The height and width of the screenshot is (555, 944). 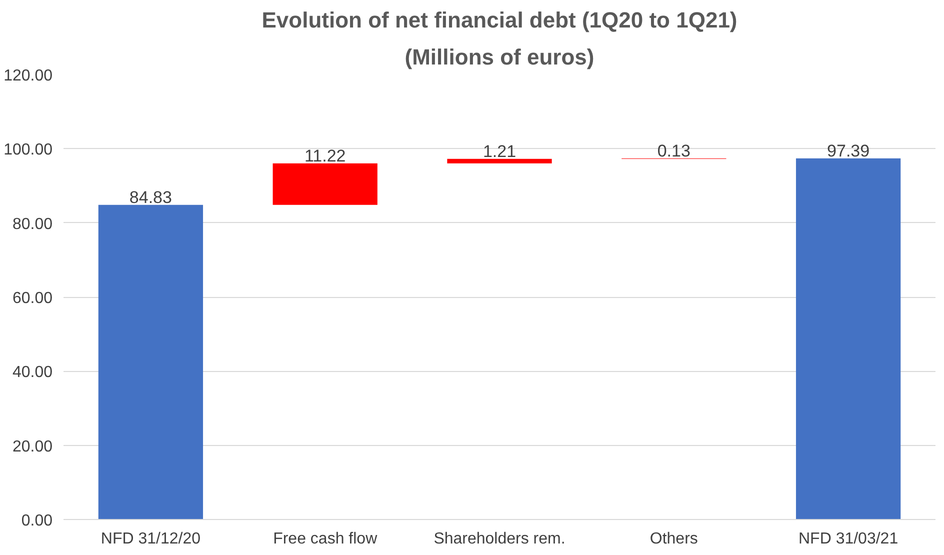 What do you see at coordinates (32, 373) in the screenshot?
I see `y-tick-label: 40.00` at bounding box center [32, 373].